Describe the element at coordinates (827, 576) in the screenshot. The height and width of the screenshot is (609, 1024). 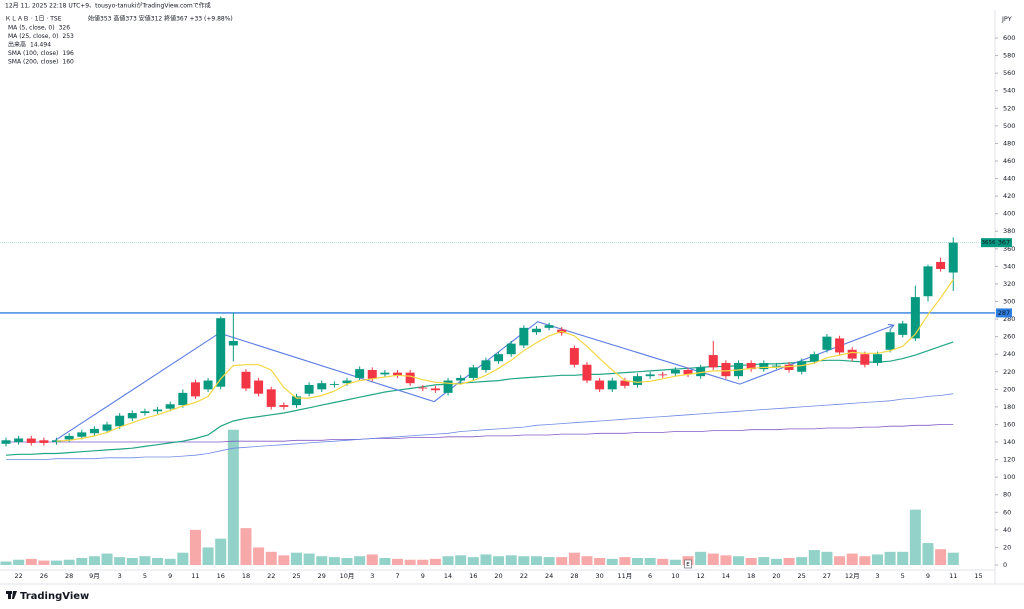
I see `x-tick-label: 27` at that location.